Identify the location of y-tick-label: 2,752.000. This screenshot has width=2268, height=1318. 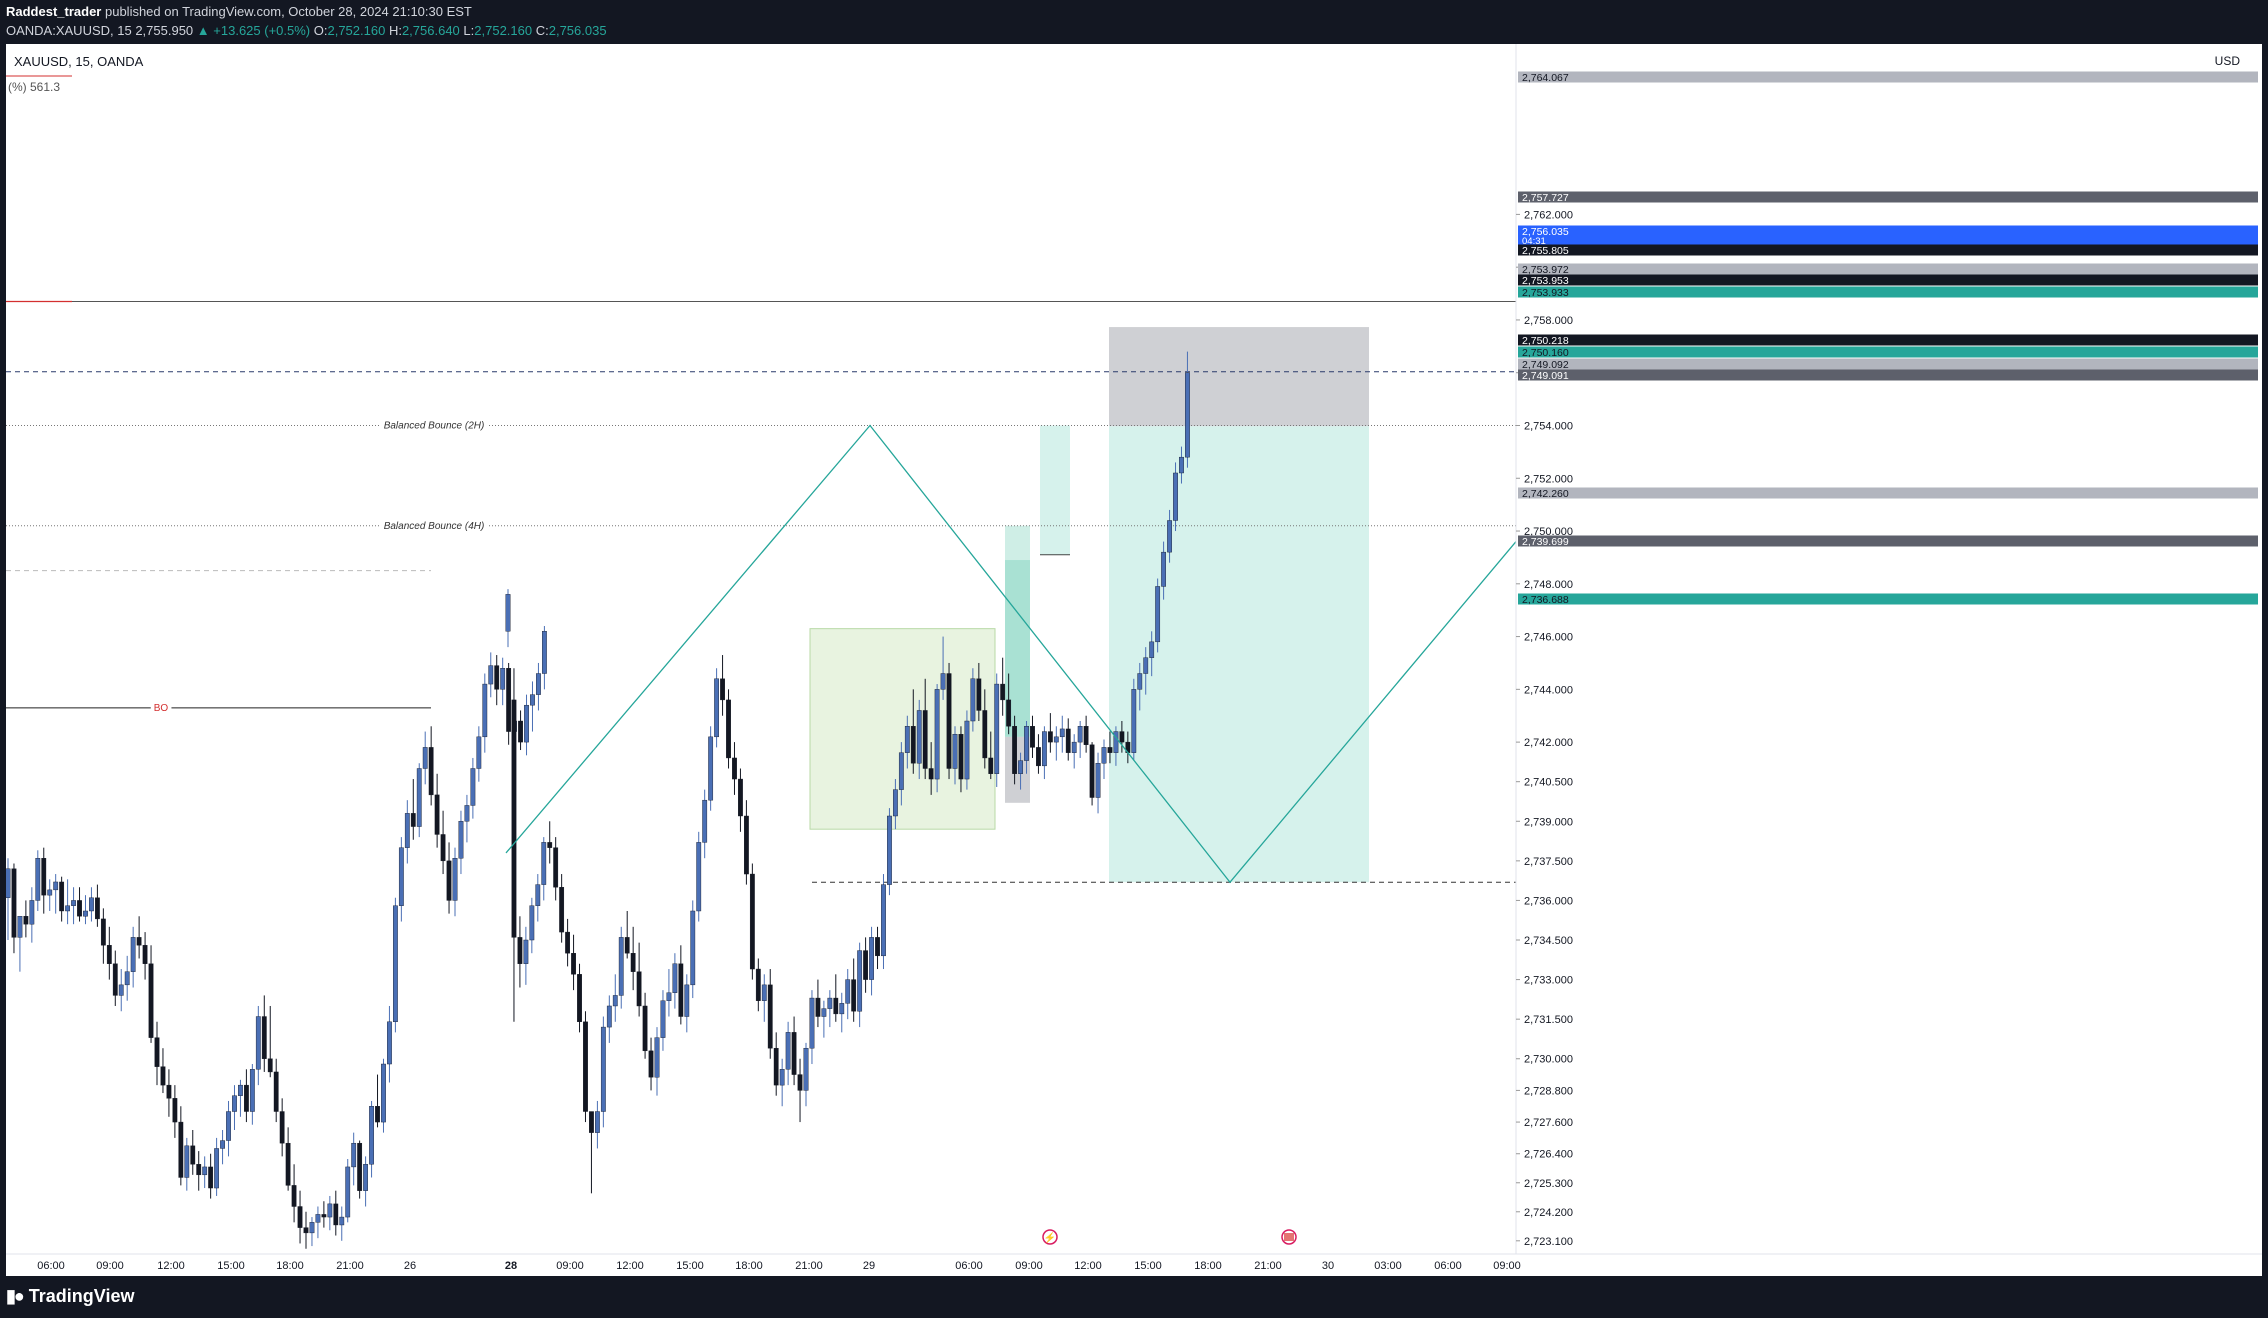
(1548, 479).